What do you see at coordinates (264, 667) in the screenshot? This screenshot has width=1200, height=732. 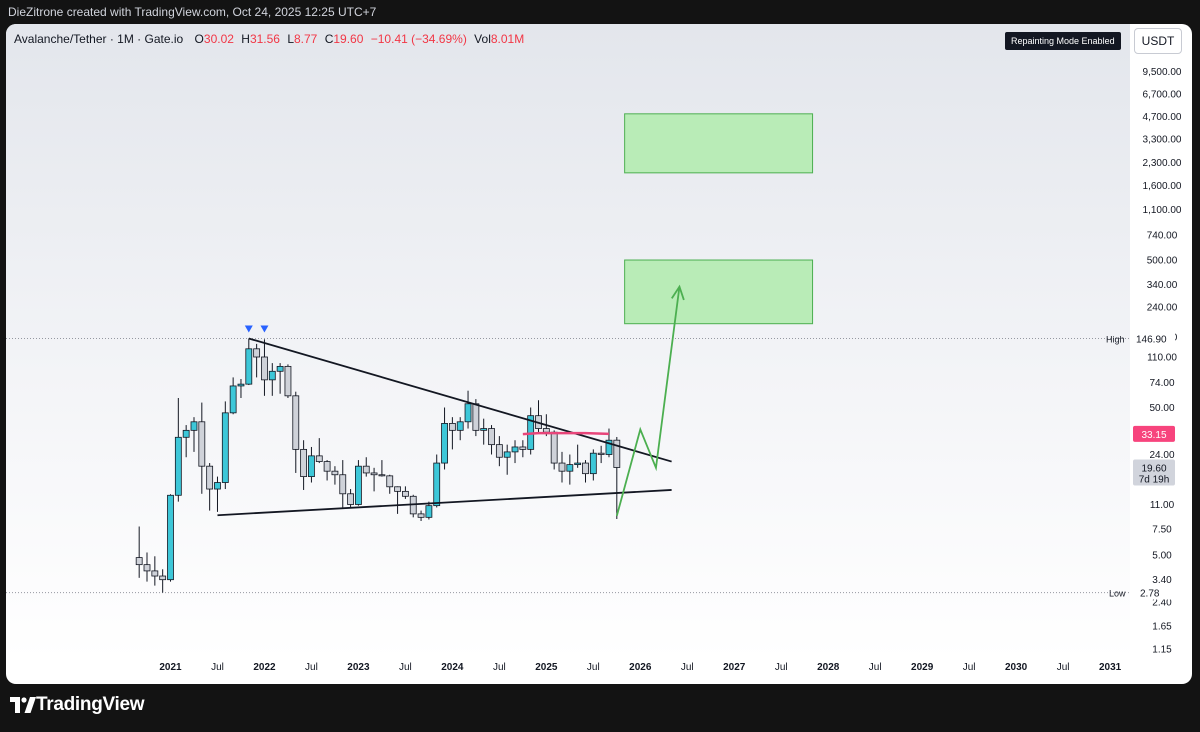 I see `x-tick-label: 2022` at bounding box center [264, 667].